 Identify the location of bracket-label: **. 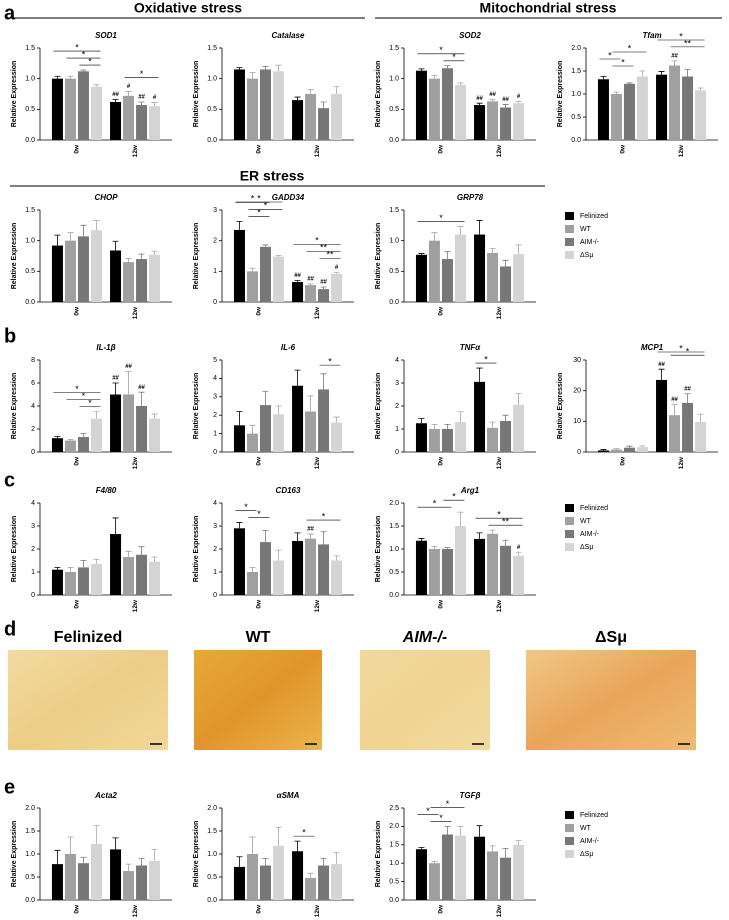
(324, 248).